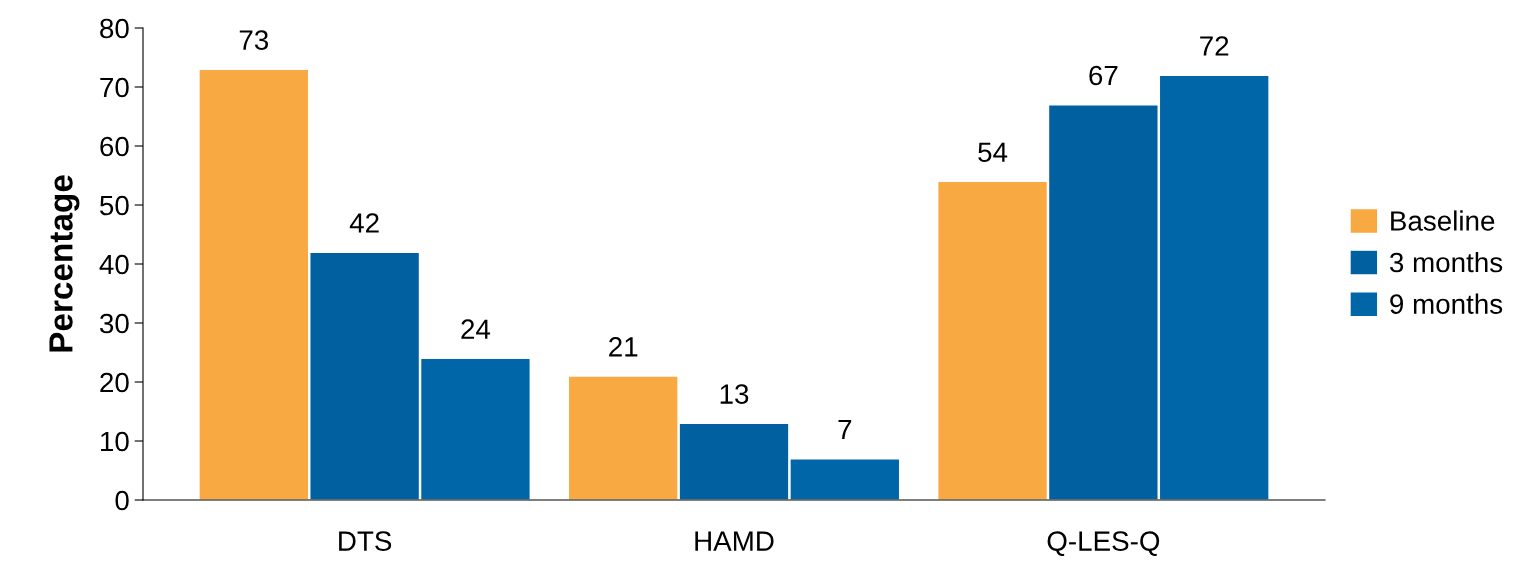  I want to click on x-tick-label: HAMD, so click(734, 541).